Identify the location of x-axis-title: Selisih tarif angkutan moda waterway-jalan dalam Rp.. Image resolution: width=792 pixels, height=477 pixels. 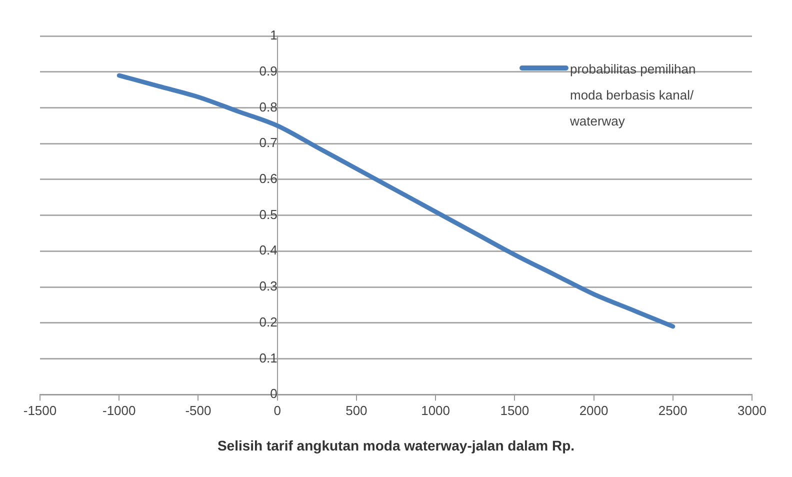
(396, 445).